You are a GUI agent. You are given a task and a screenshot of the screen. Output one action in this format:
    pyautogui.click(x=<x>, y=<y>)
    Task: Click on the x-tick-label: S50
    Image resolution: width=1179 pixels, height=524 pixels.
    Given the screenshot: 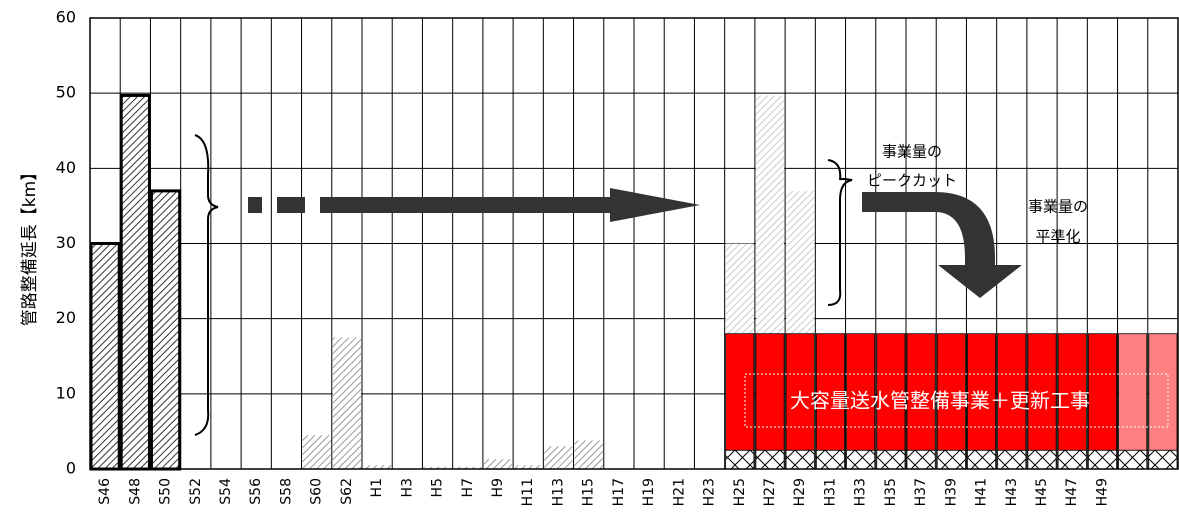 What is the action you would take?
    pyautogui.click(x=166, y=491)
    